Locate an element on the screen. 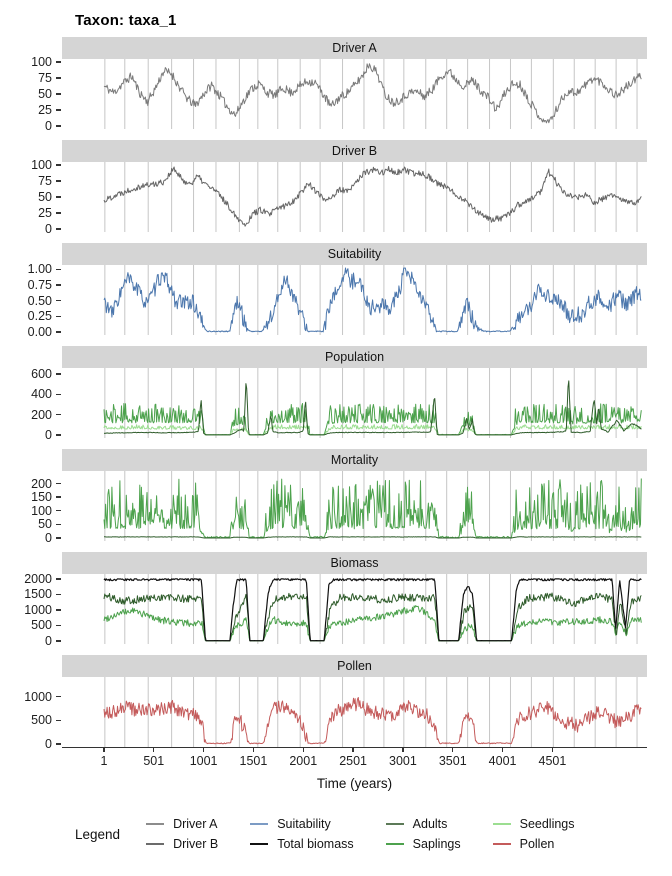  legend-item-saplings: Saplings is located at coordinates (423, 844).